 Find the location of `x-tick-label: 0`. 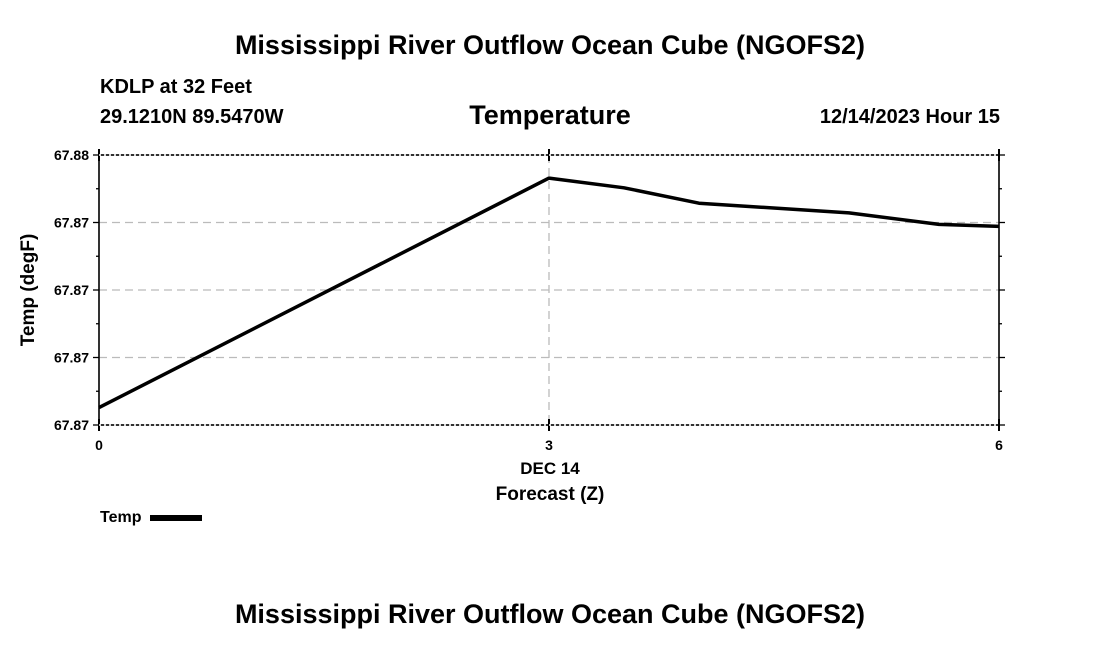

x-tick-label: 0 is located at coordinates (99, 445).